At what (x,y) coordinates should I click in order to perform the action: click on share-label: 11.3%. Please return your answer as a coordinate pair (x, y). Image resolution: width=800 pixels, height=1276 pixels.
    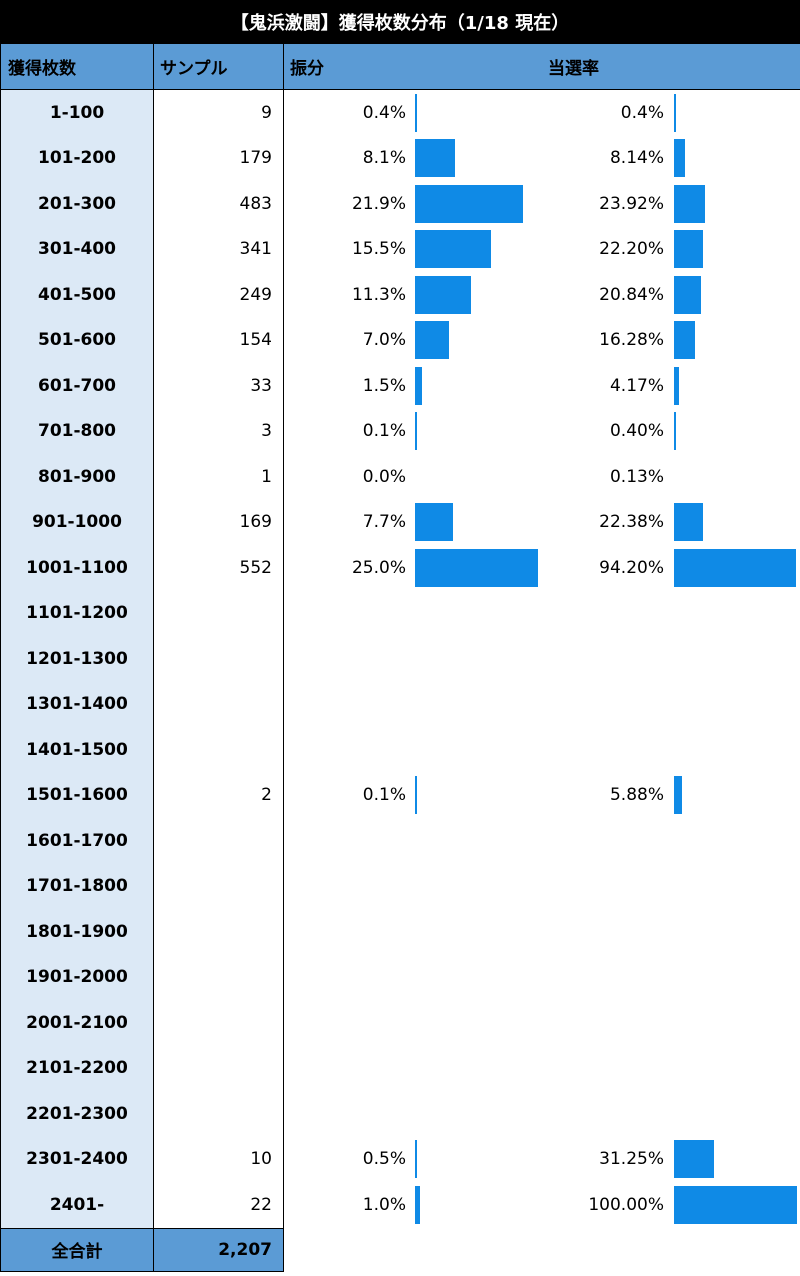
    Looking at the image, I should click on (378, 294).